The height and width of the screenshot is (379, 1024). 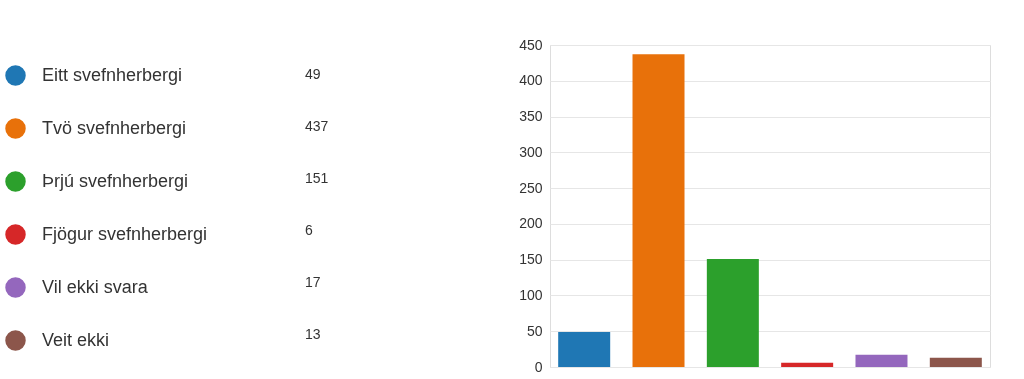 I want to click on text: 151, so click(x=317, y=178).